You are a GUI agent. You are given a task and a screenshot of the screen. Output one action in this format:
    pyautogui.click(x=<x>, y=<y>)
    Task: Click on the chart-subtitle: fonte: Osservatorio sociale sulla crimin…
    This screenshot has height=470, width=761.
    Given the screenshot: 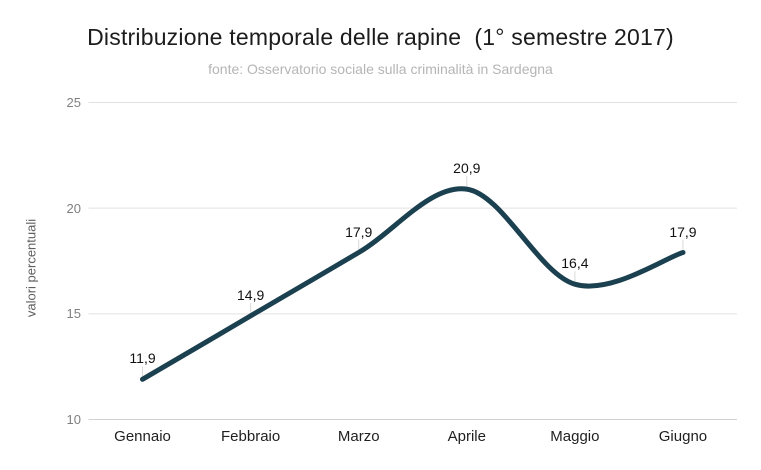 What is the action you would take?
    pyautogui.click(x=380, y=69)
    